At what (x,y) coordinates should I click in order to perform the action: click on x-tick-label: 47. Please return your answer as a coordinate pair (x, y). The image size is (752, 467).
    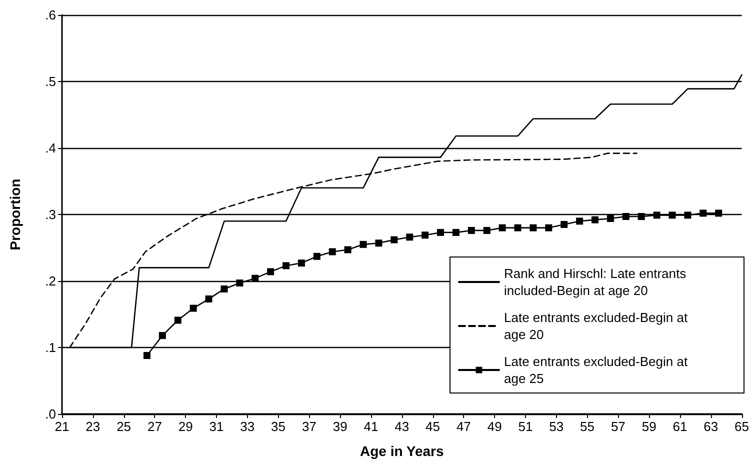
    Looking at the image, I should click on (463, 426).